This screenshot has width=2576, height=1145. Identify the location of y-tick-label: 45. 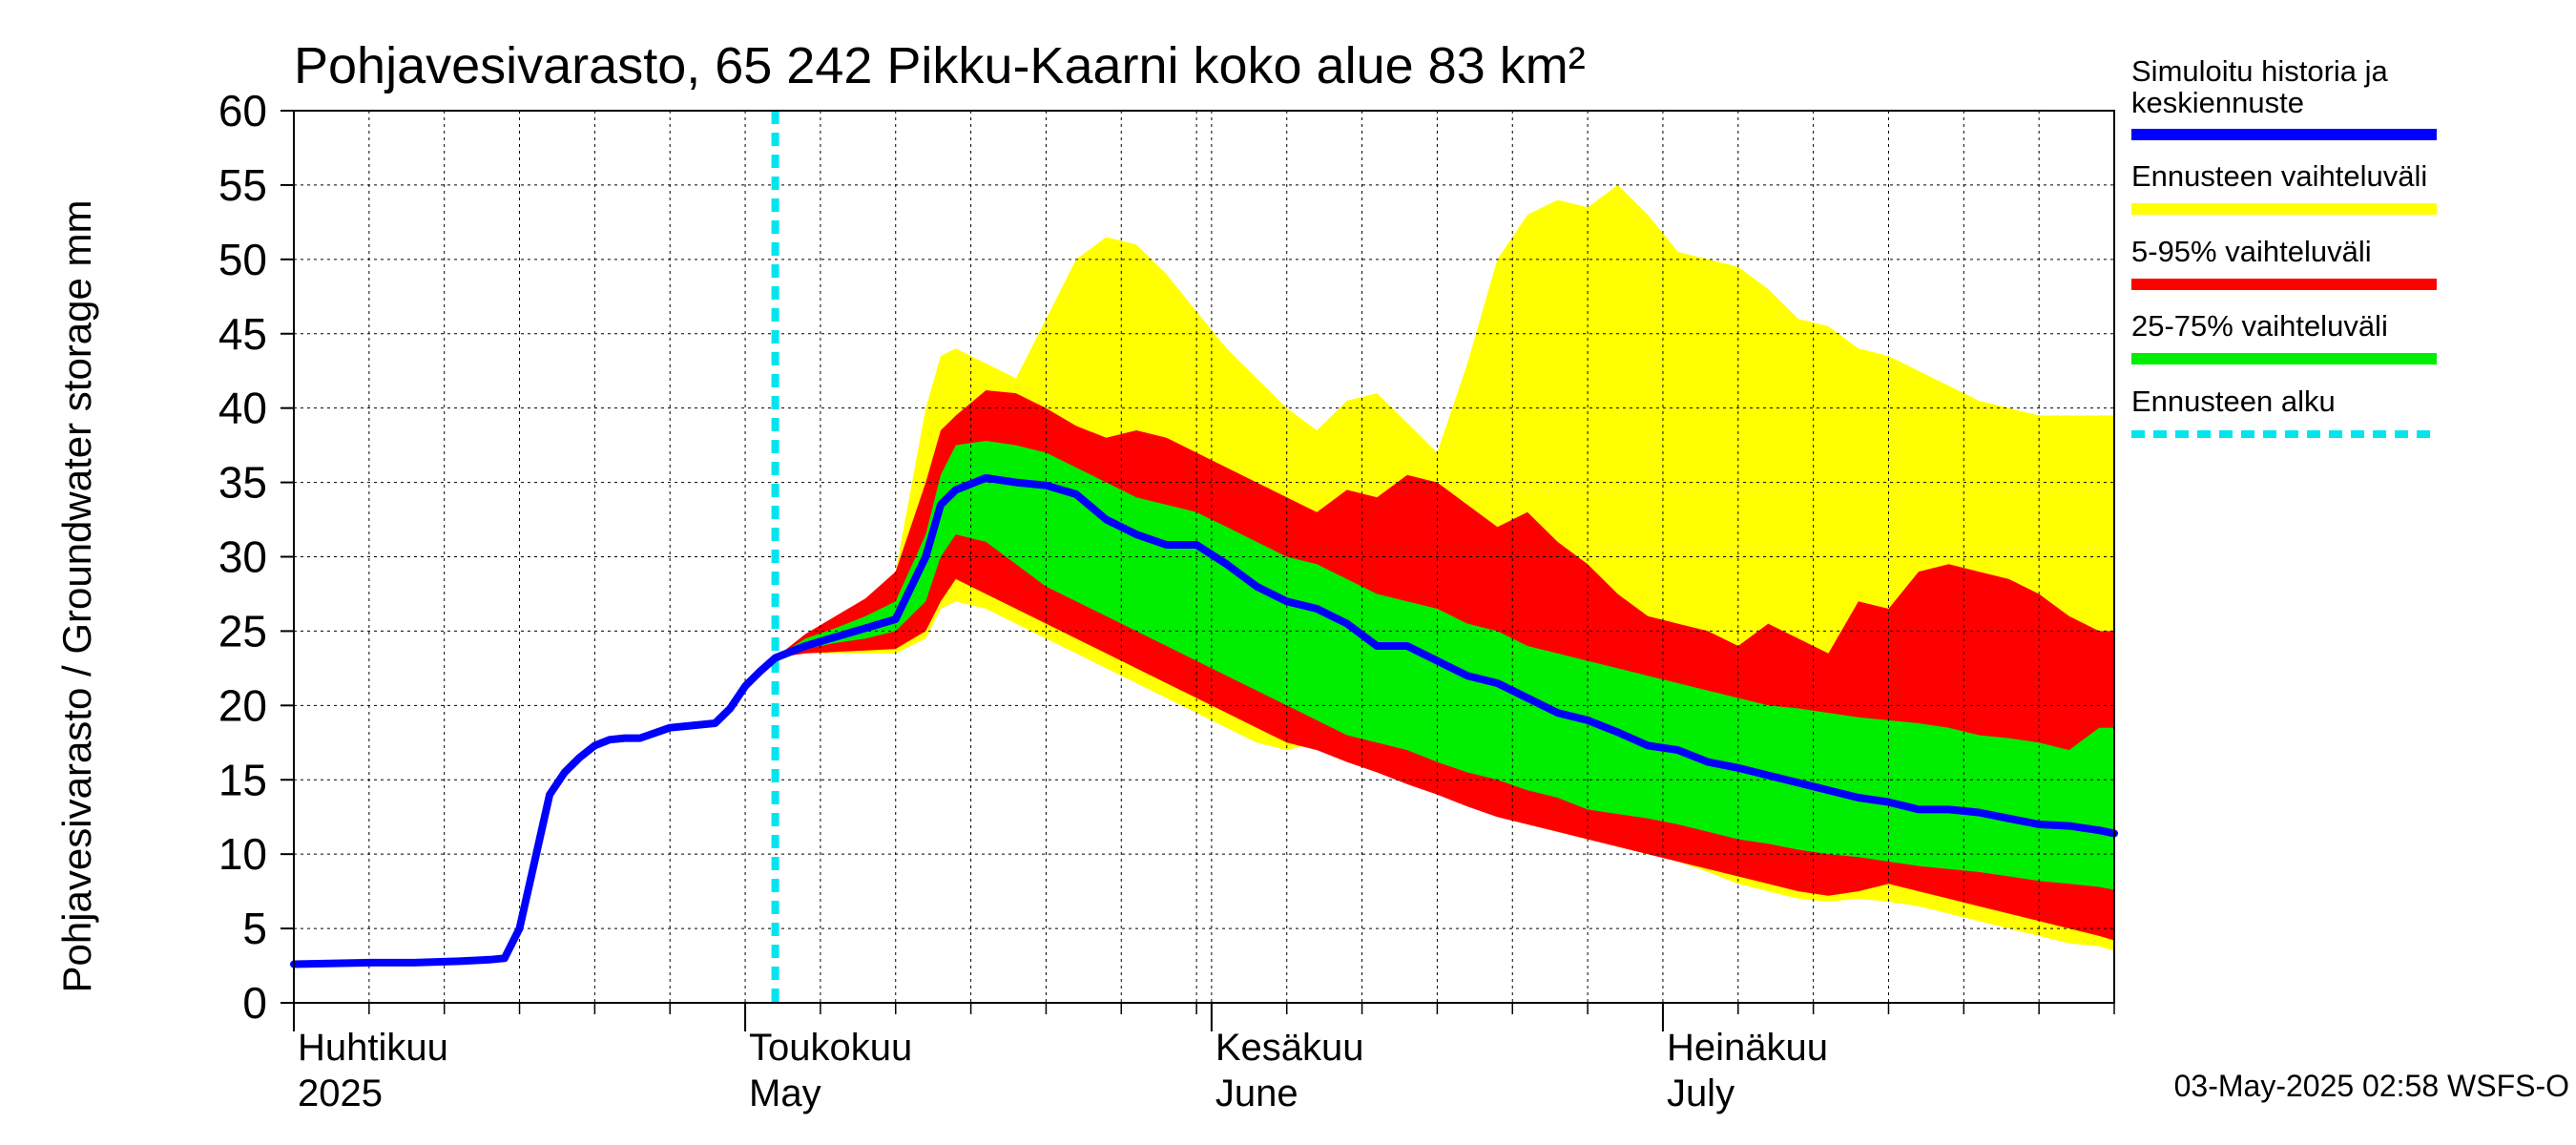
(242, 334).